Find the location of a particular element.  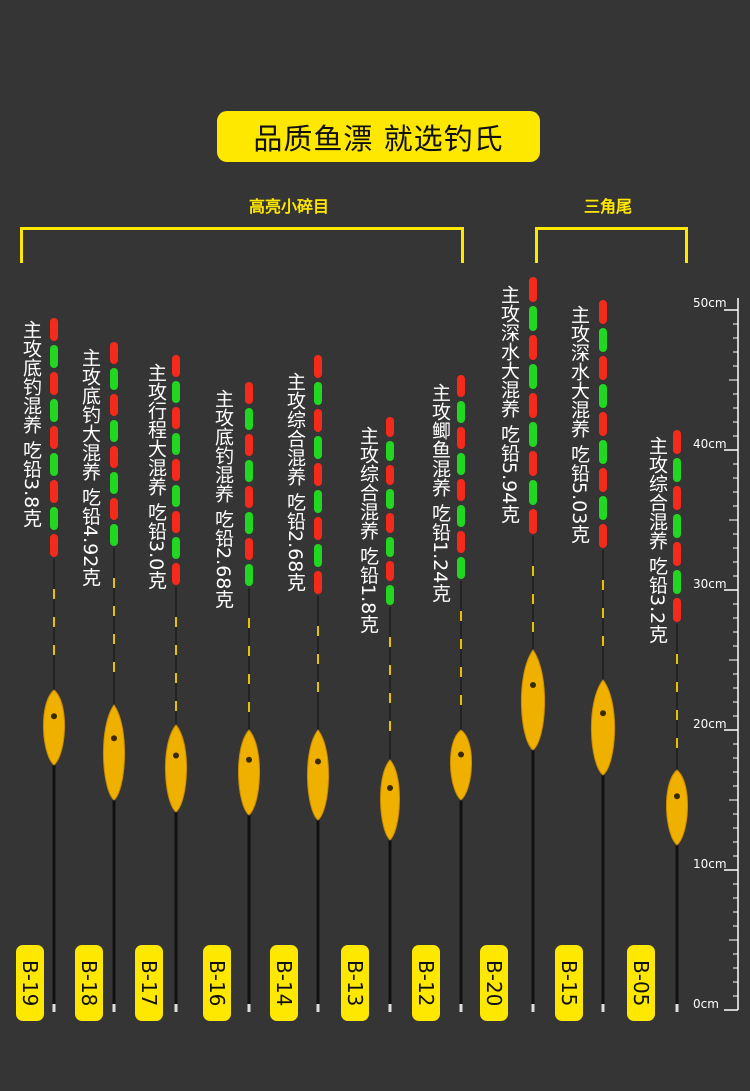

float-desc-b13: 主攻综合混养 吃铅1.8克 is located at coordinates (368, 530).